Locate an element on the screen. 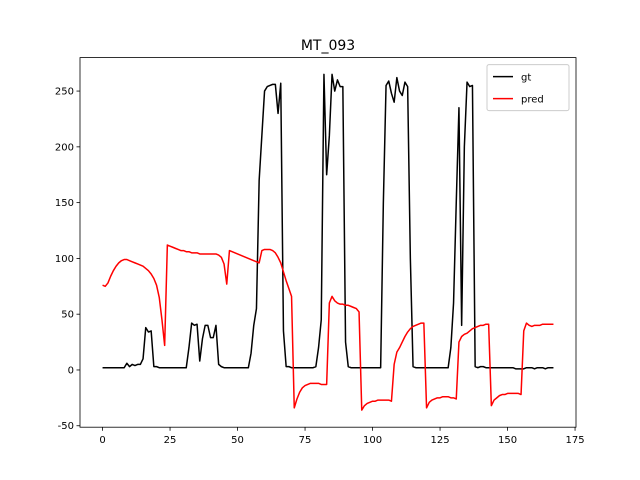 This screenshot has width=640, height=480. y-tick-label: 100 is located at coordinates (64, 259).